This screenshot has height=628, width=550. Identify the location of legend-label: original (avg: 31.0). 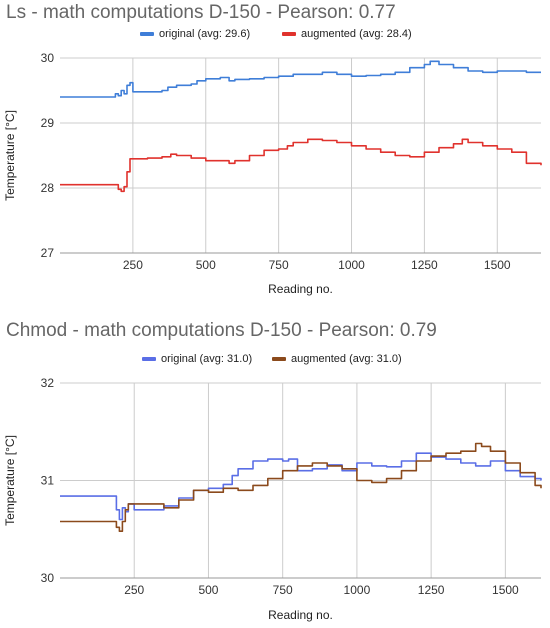
(206, 359).